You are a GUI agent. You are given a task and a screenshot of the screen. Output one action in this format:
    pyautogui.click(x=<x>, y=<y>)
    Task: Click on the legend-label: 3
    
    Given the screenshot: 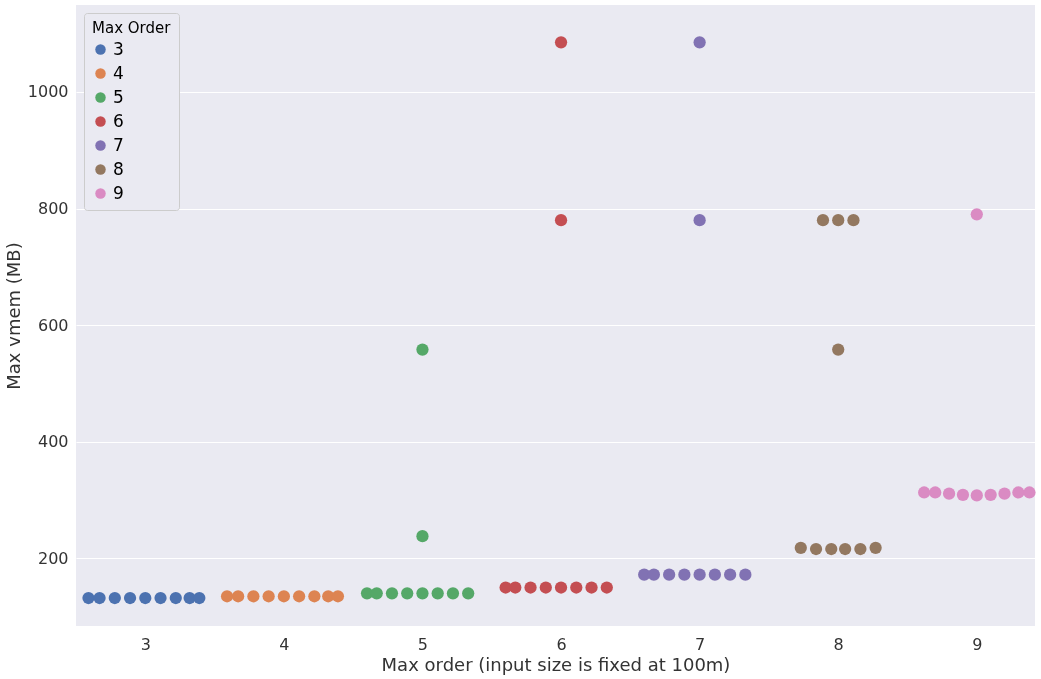 What is the action you would take?
    pyautogui.click(x=118, y=48)
    